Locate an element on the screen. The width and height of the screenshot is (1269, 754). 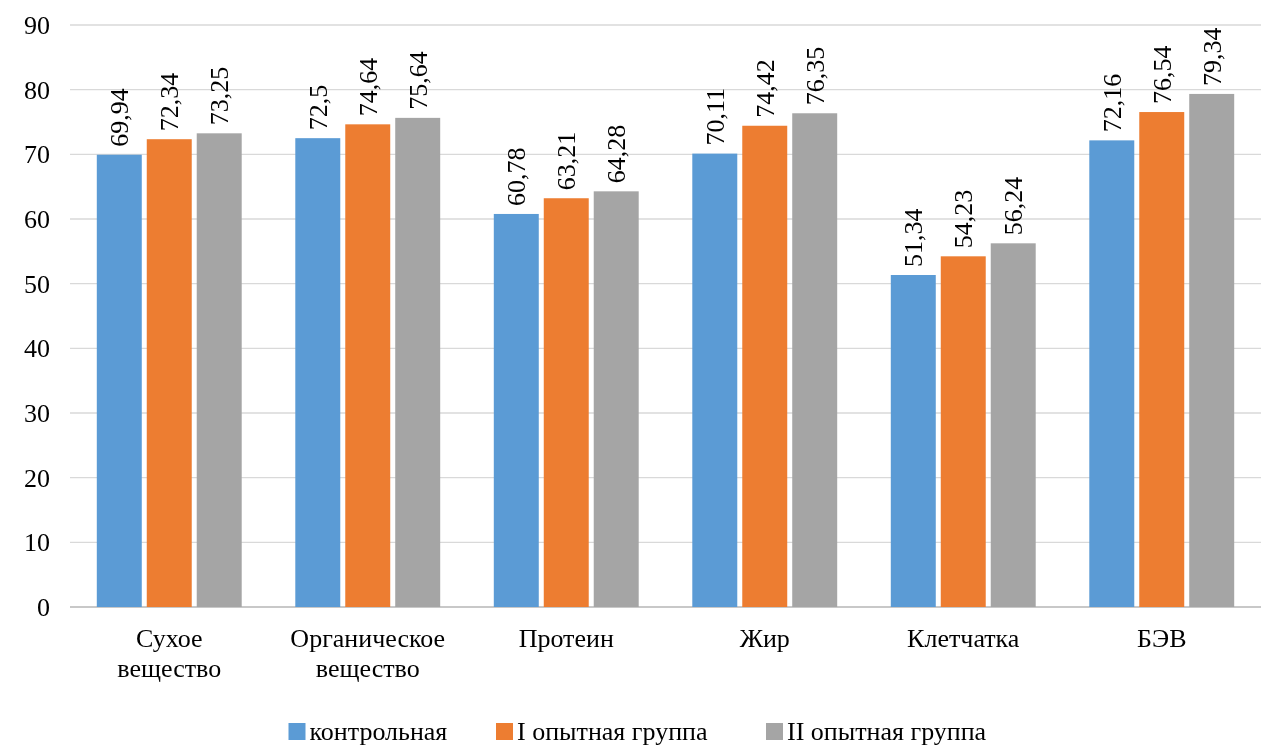
legend-label: контрольная is located at coordinates (378, 731).